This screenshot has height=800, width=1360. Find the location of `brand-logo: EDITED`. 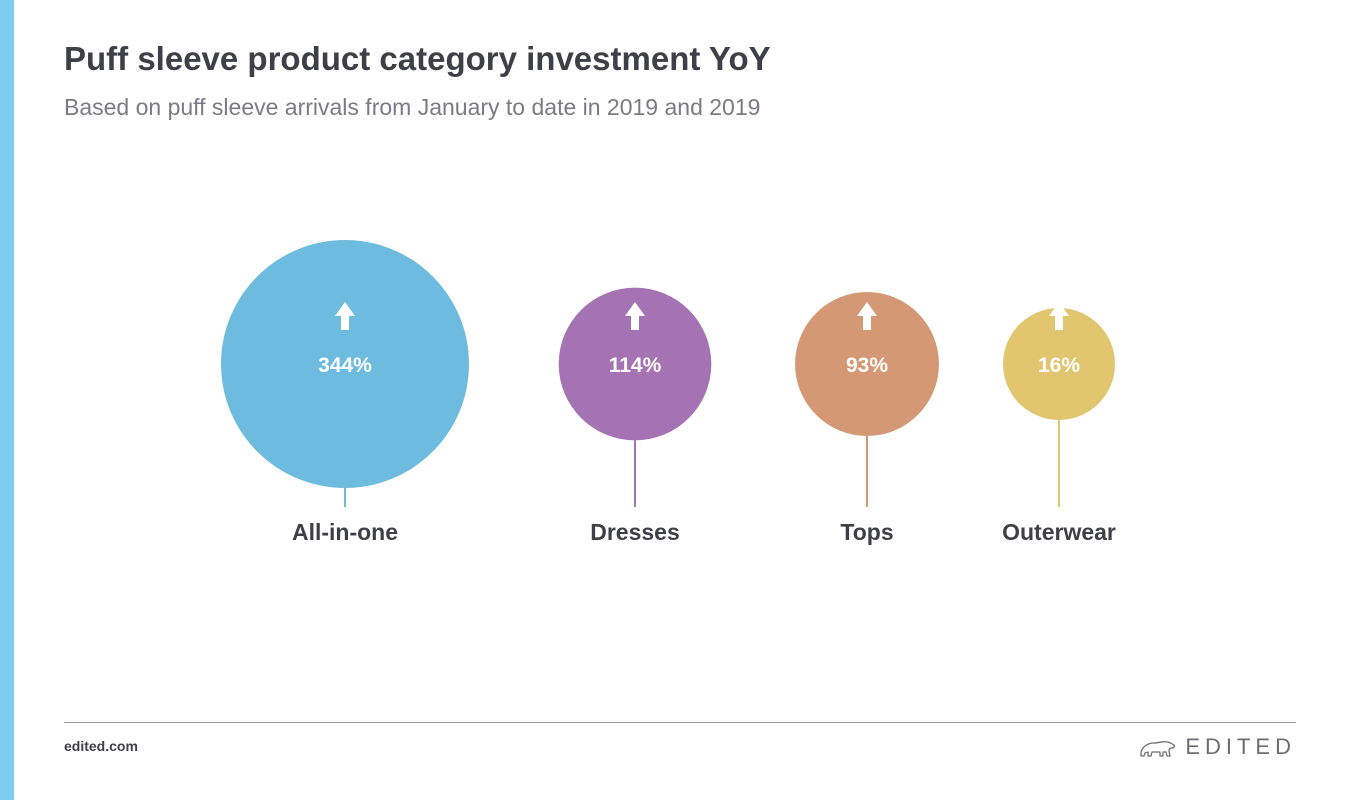

brand-logo: EDITED is located at coordinates (1217, 747).